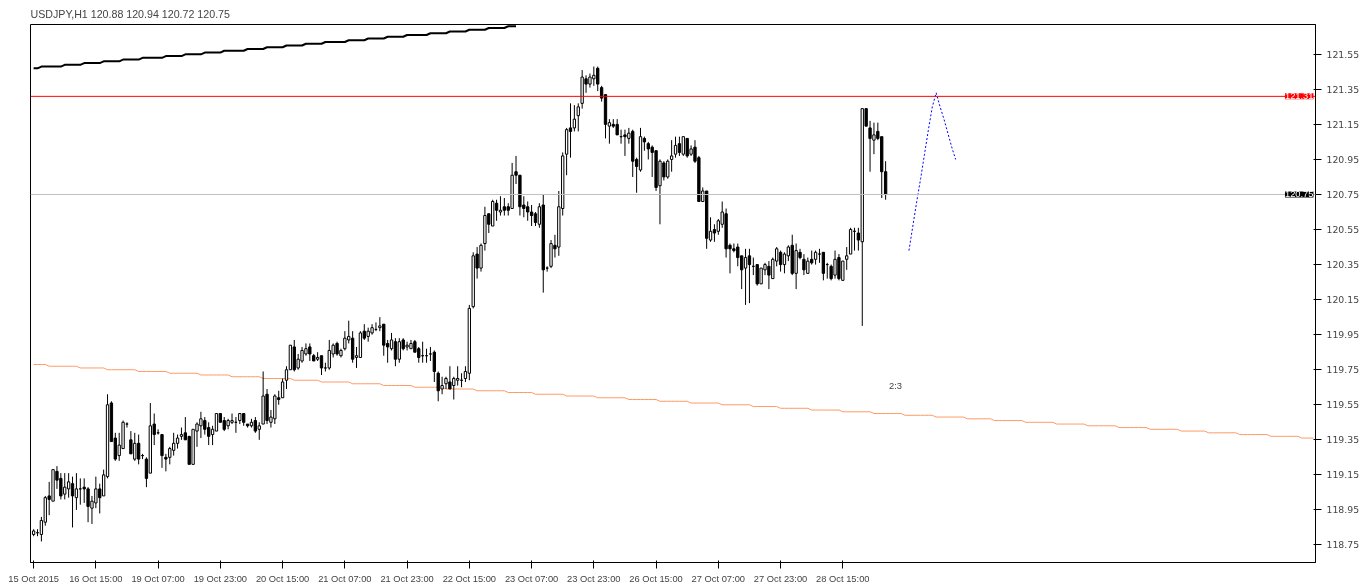  Describe the element at coordinates (345, 578) in the screenshot. I see `x-tick-label: 21 Oct 07:00` at that location.